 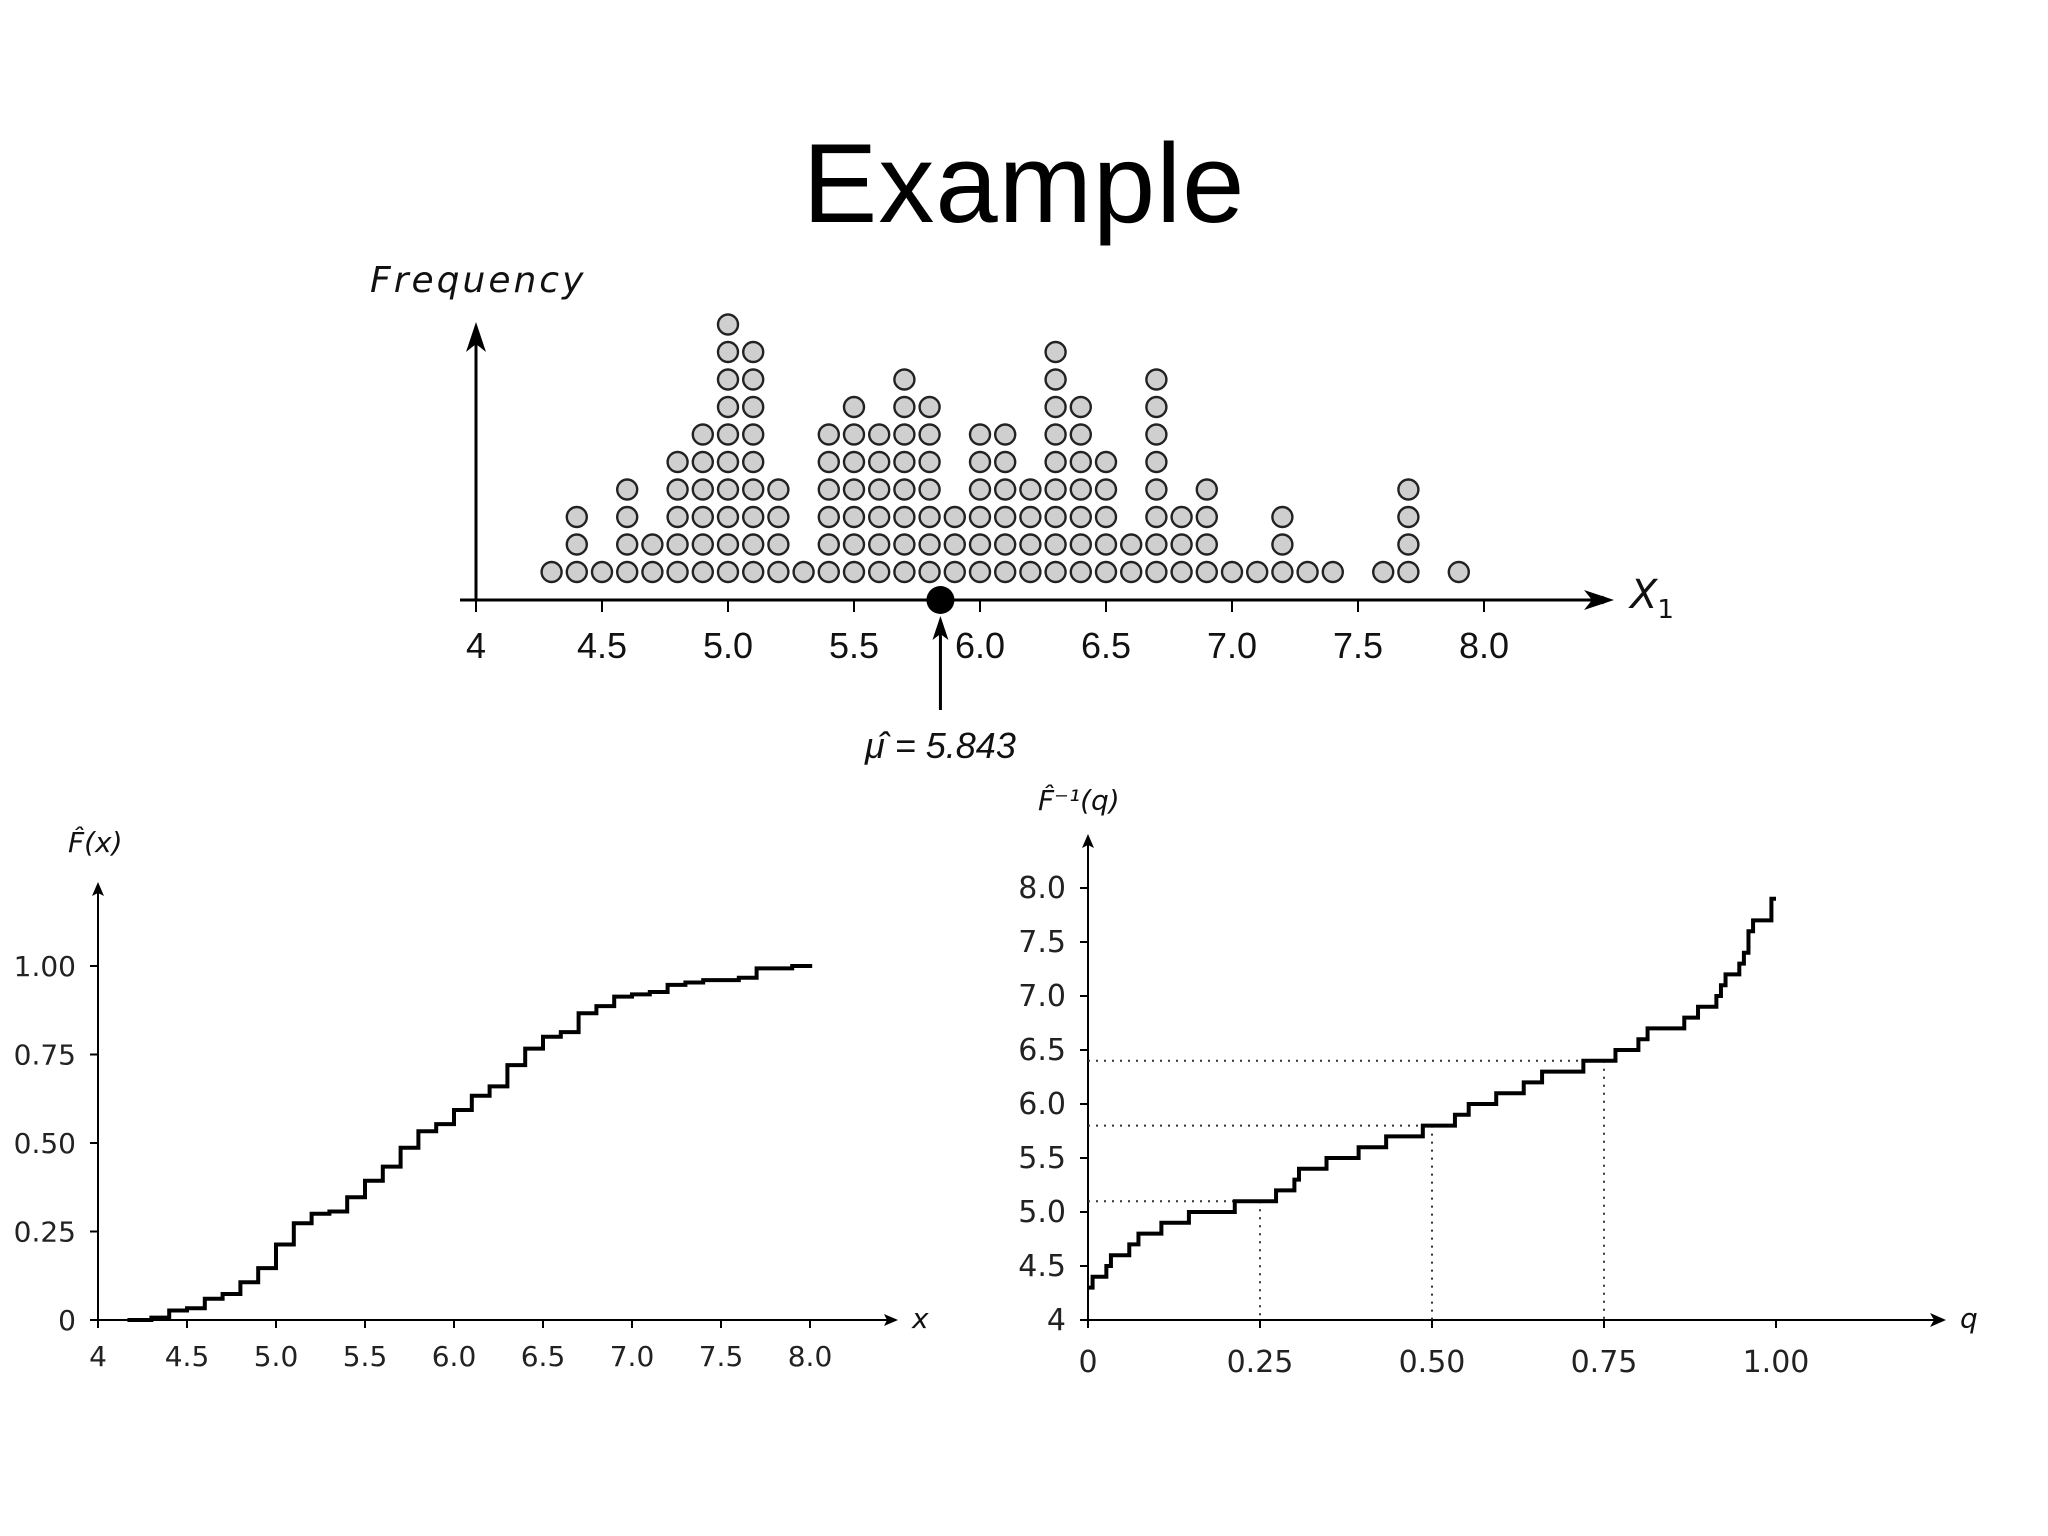 I want to click on ecdf-step-line, so click(x=470, y=1143).